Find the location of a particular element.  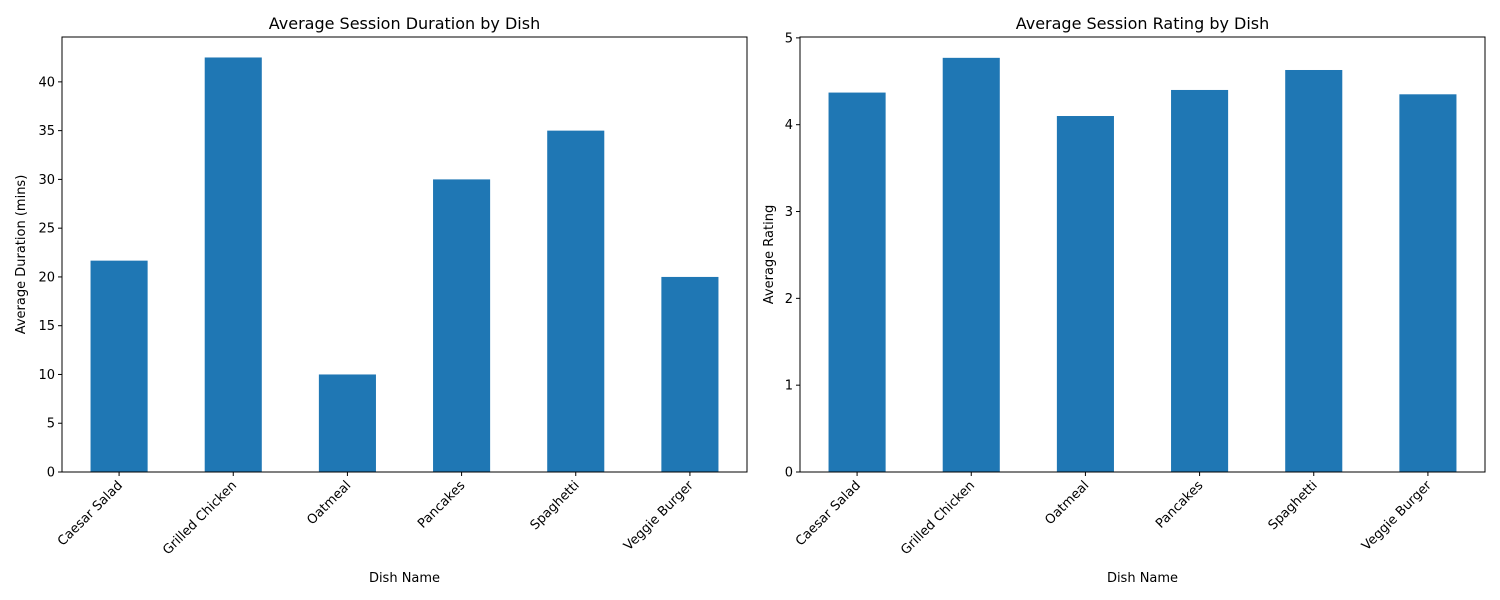

duration-chart-y-tick-label: 10 is located at coordinates (46, 375).